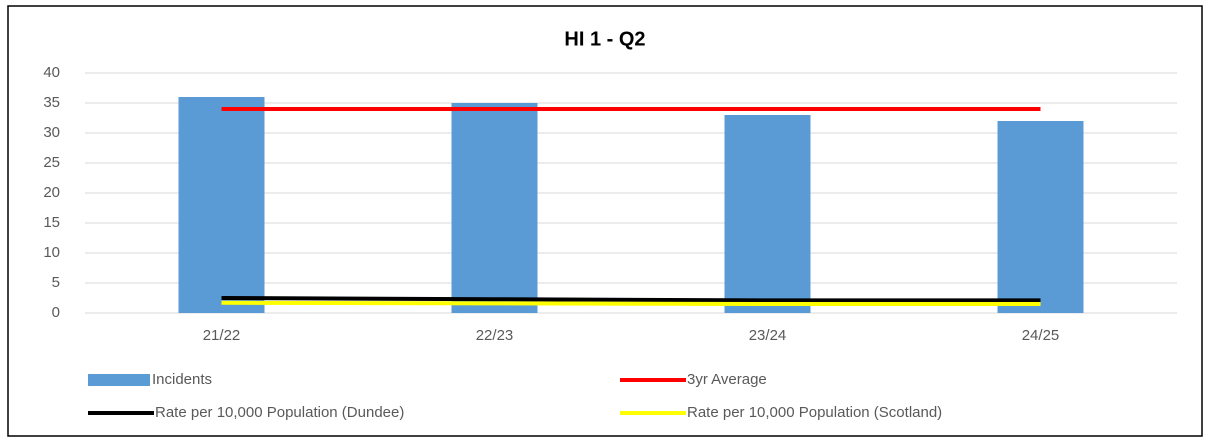  I want to click on legend-swatch, so click(119, 380).